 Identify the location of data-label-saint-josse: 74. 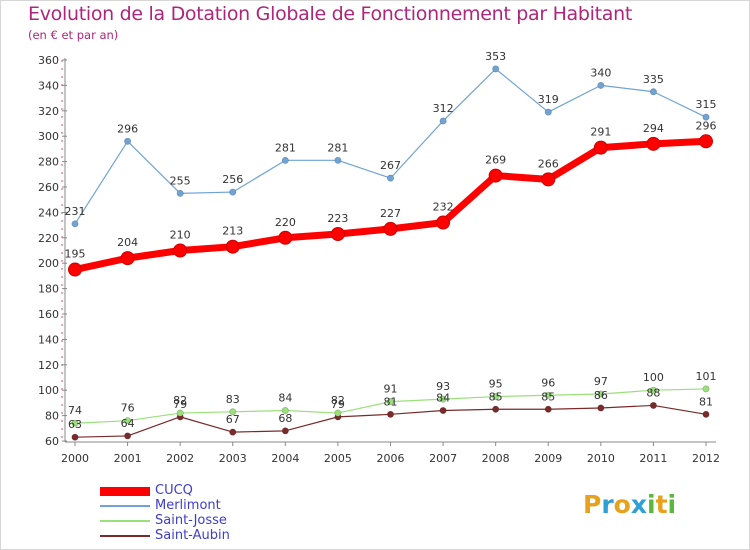
(75, 410).